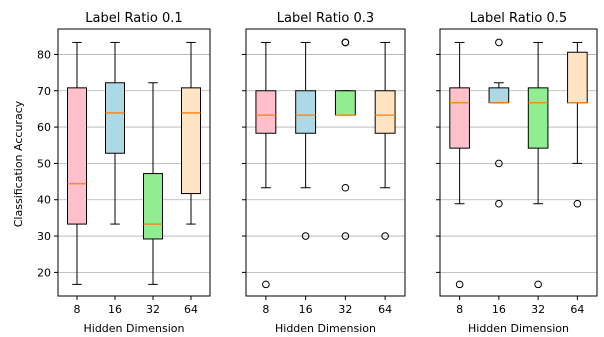  What do you see at coordinates (44, 200) in the screenshot?
I see `y-tick-label: 40` at bounding box center [44, 200].